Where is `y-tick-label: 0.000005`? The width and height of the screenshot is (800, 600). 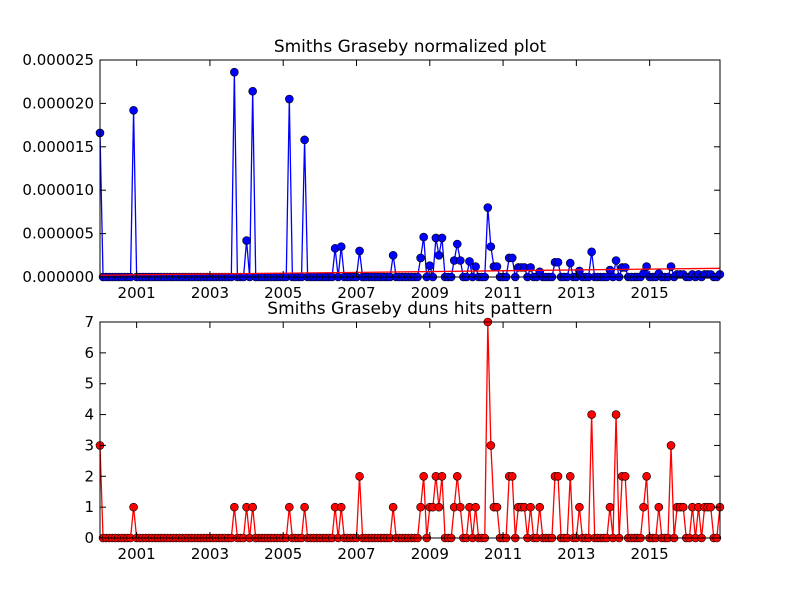
y-tick-label: 0.000005 is located at coordinates (58, 234).